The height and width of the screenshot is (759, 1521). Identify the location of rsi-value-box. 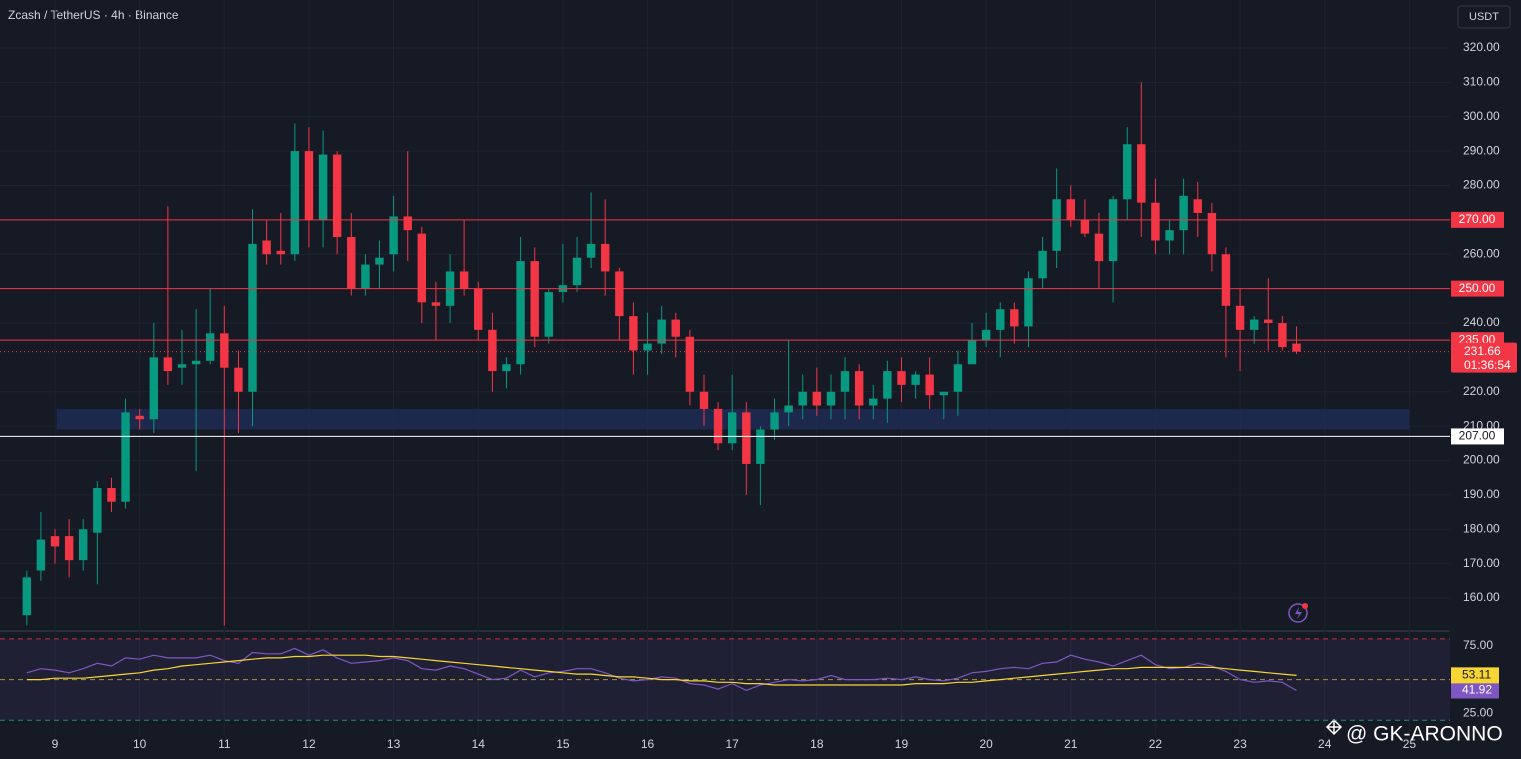
(1475, 690).